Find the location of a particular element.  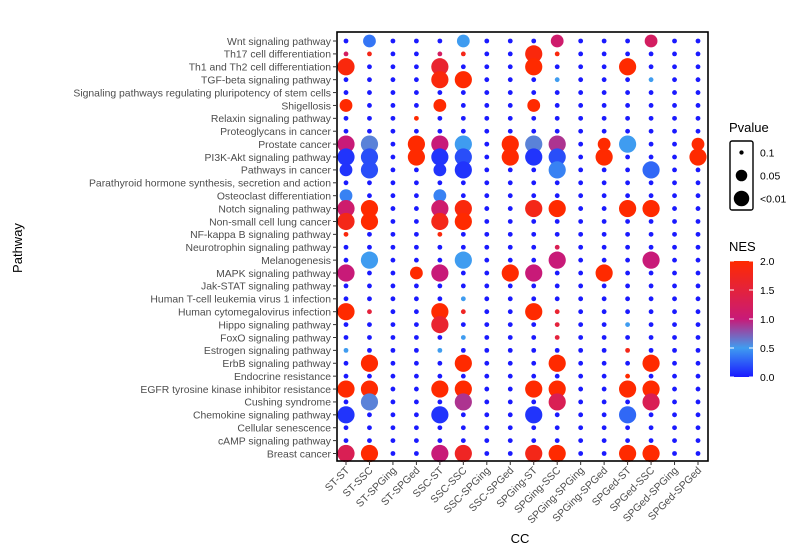

pvalue-legend: Pvalue 0.1 0.05 <0.01 is located at coordinates (758, 165).